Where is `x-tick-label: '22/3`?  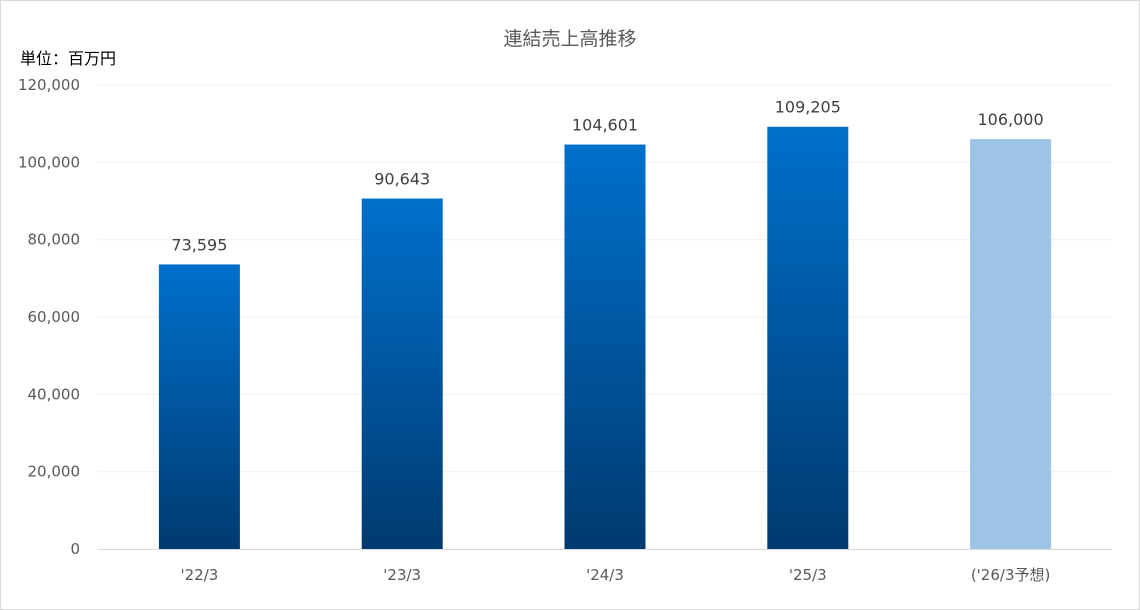 x-tick-label: '22/3 is located at coordinates (199, 575).